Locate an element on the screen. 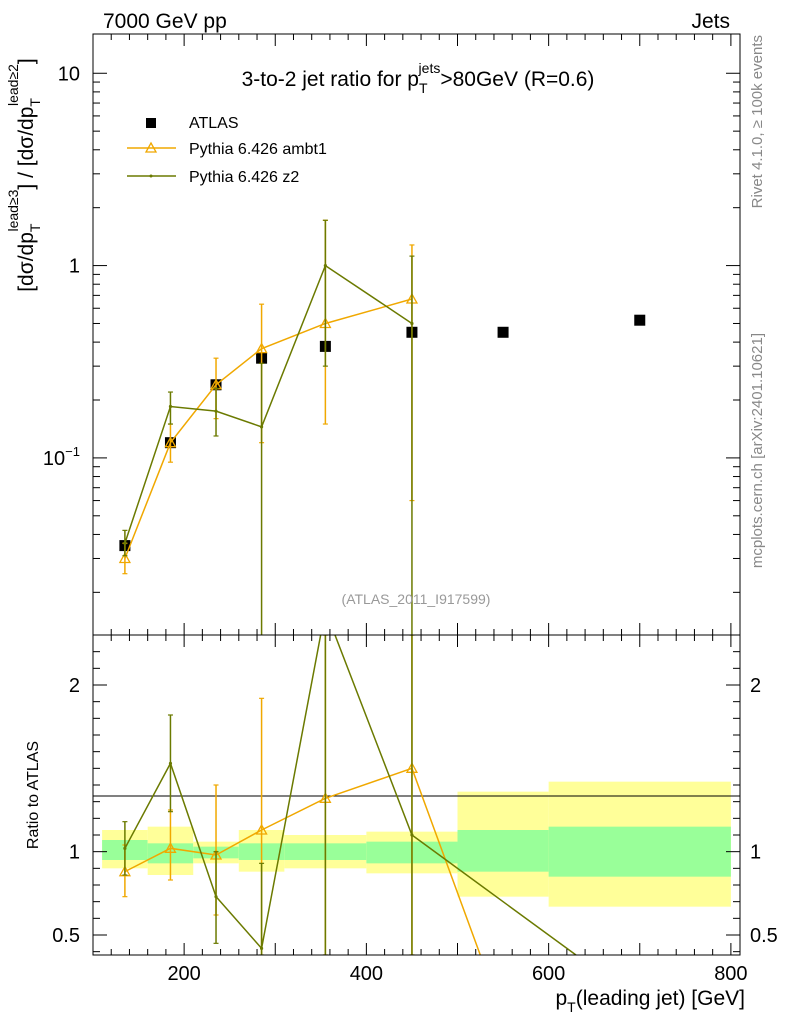 The width and height of the screenshot is (786, 1024). ratio-uncertainty-bands is located at coordinates (416, 844).